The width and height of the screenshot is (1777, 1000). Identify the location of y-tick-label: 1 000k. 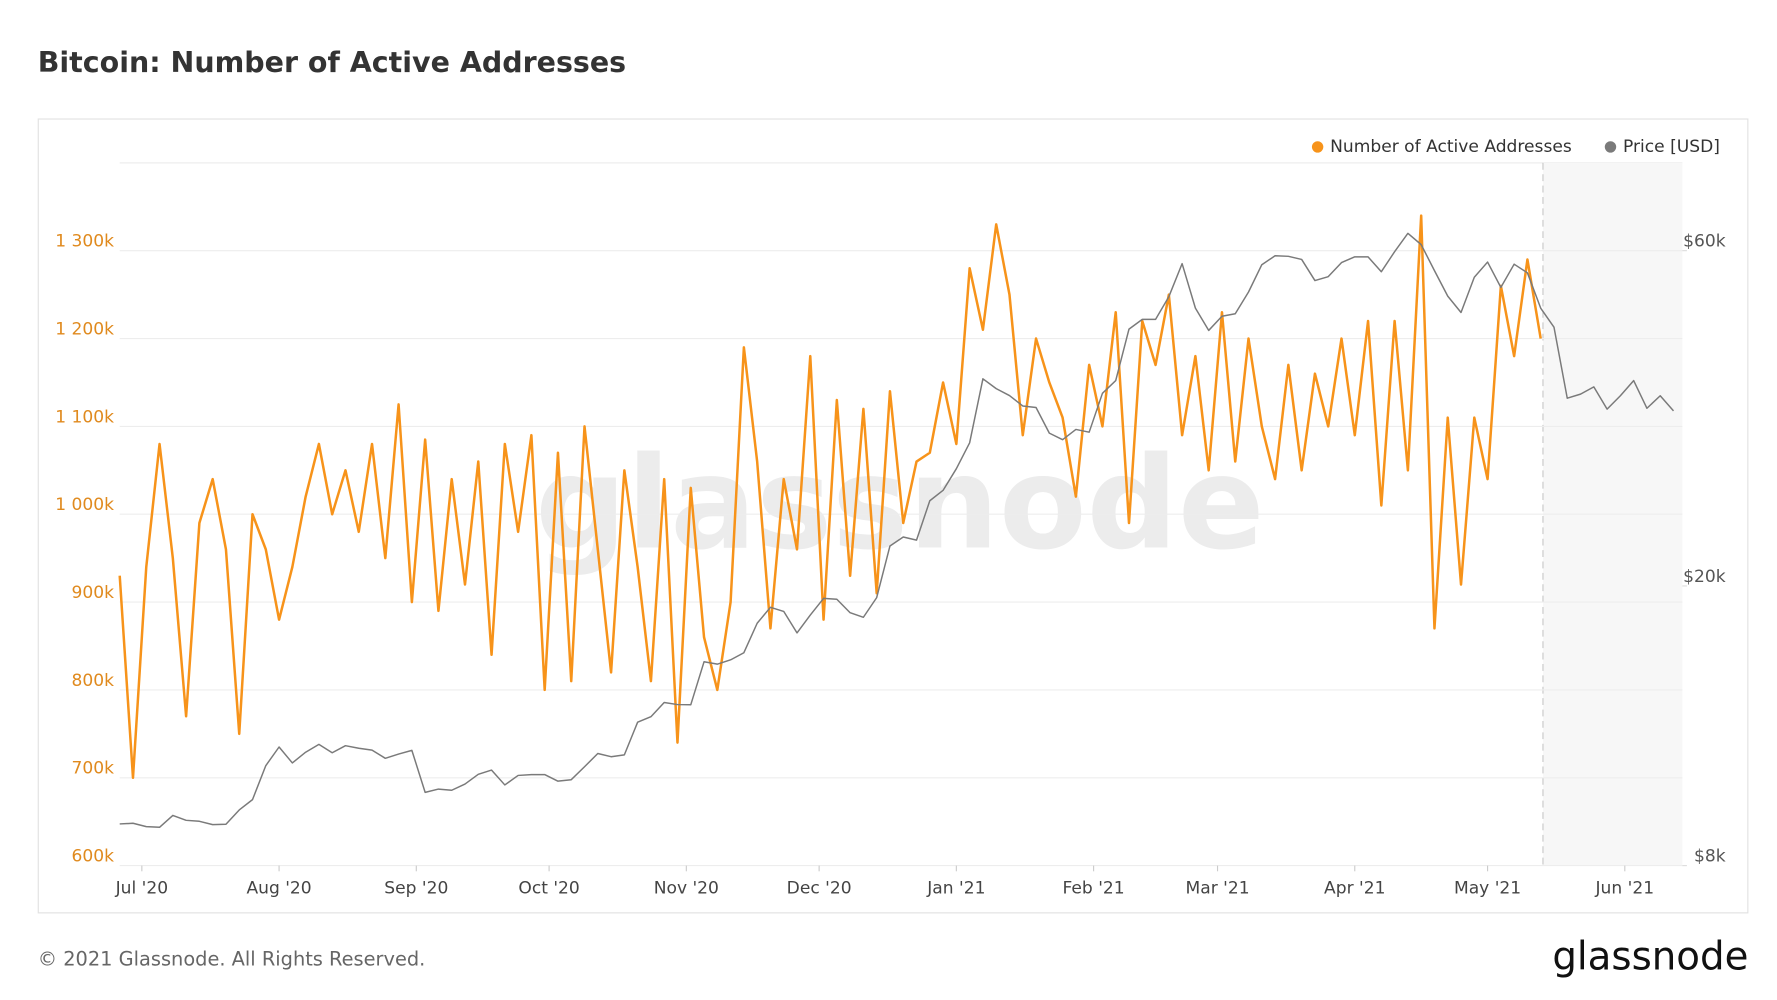
(84, 505).